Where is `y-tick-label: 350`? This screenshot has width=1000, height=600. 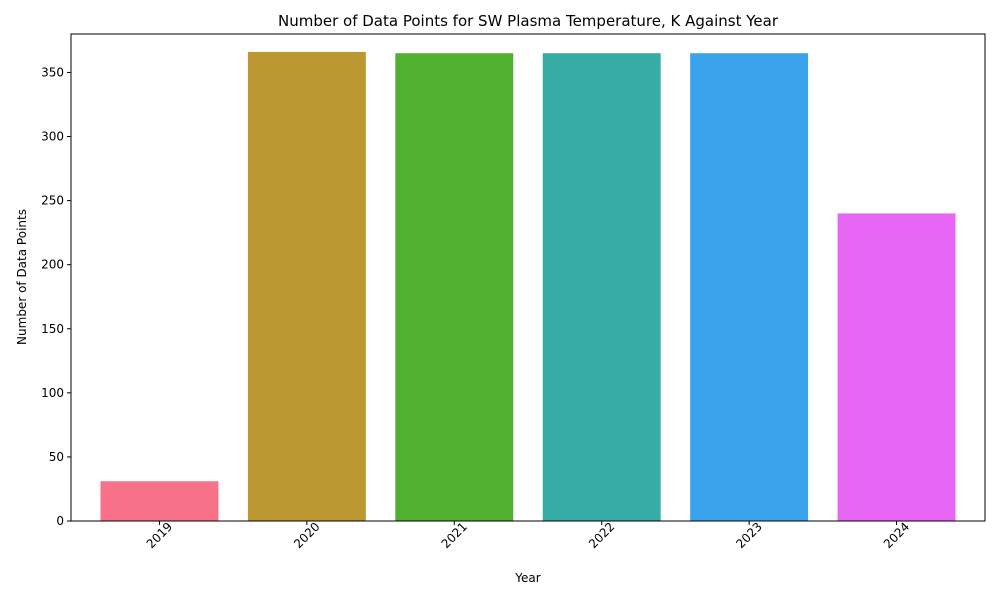
y-tick-label: 350 is located at coordinates (52, 72).